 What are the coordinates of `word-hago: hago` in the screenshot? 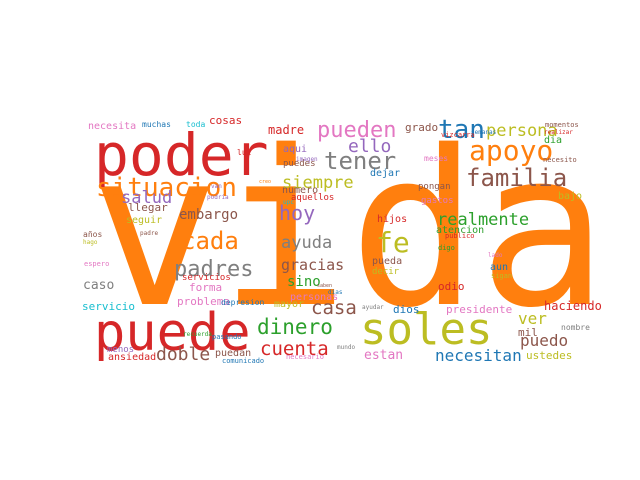 It's located at (90, 242).